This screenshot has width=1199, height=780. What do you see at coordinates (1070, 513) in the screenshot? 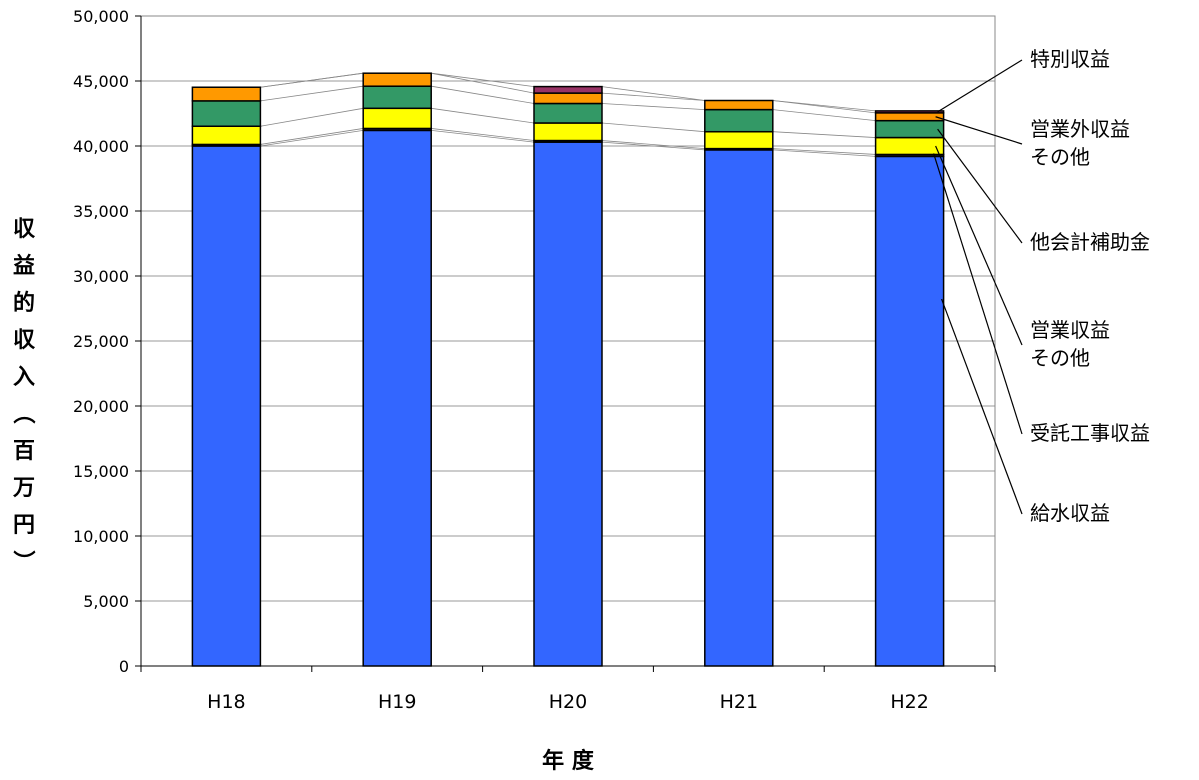
I see `legend-label: 給水収益` at bounding box center [1070, 513].